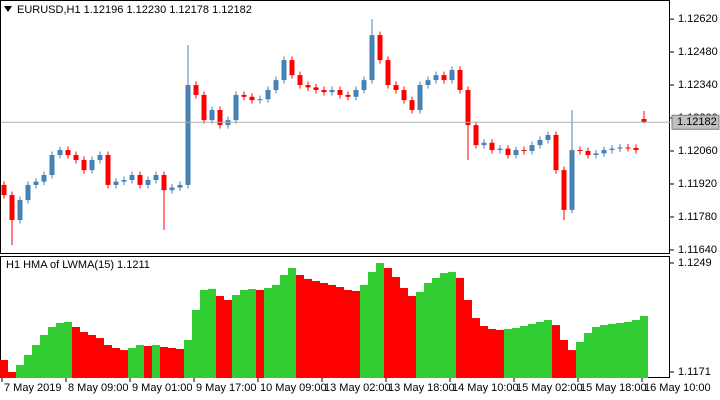  Describe the element at coordinates (697, 250) in the screenshot. I see `y-tick-label: 1.11640` at that location.